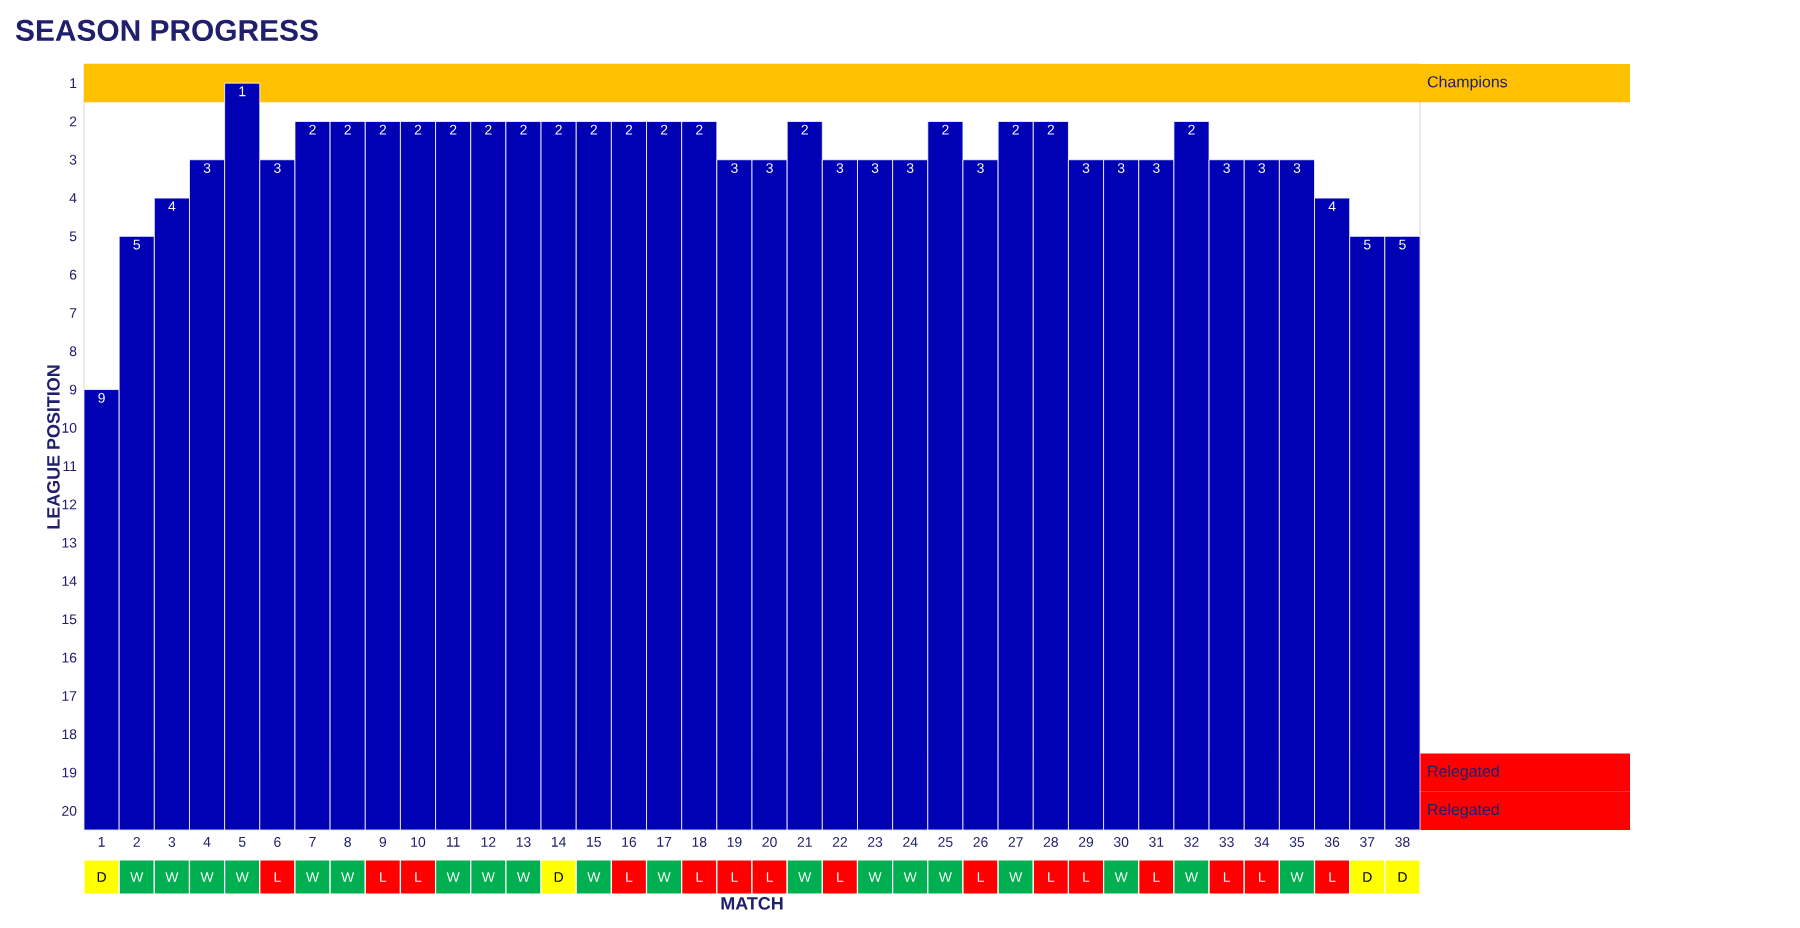 Image resolution: width=1800 pixels, height=928 pixels. What do you see at coordinates (752, 903) in the screenshot?
I see `text: MATCH` at bounding box center [752, 903].